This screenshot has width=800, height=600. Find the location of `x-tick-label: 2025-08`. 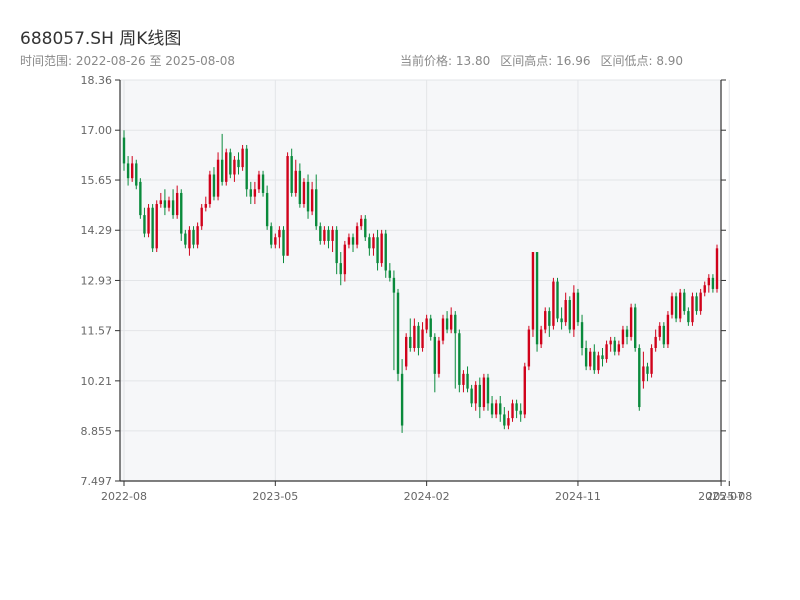

x-tick-label: 2025-08 is located at coordinates (729, 496).